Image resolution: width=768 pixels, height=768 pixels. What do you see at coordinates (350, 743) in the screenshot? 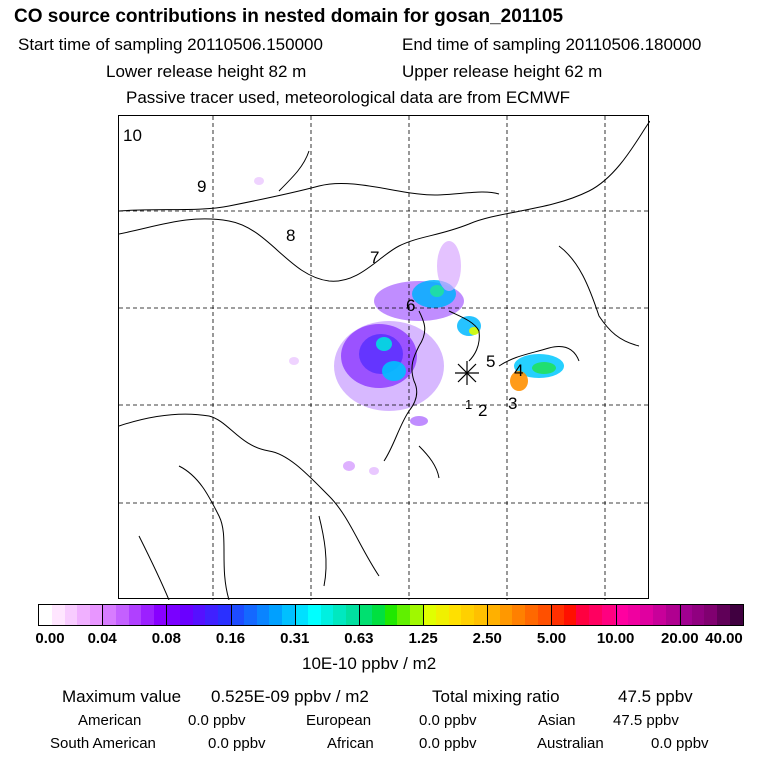
I see `region-name-african: African` at bounding box center [350, 743].